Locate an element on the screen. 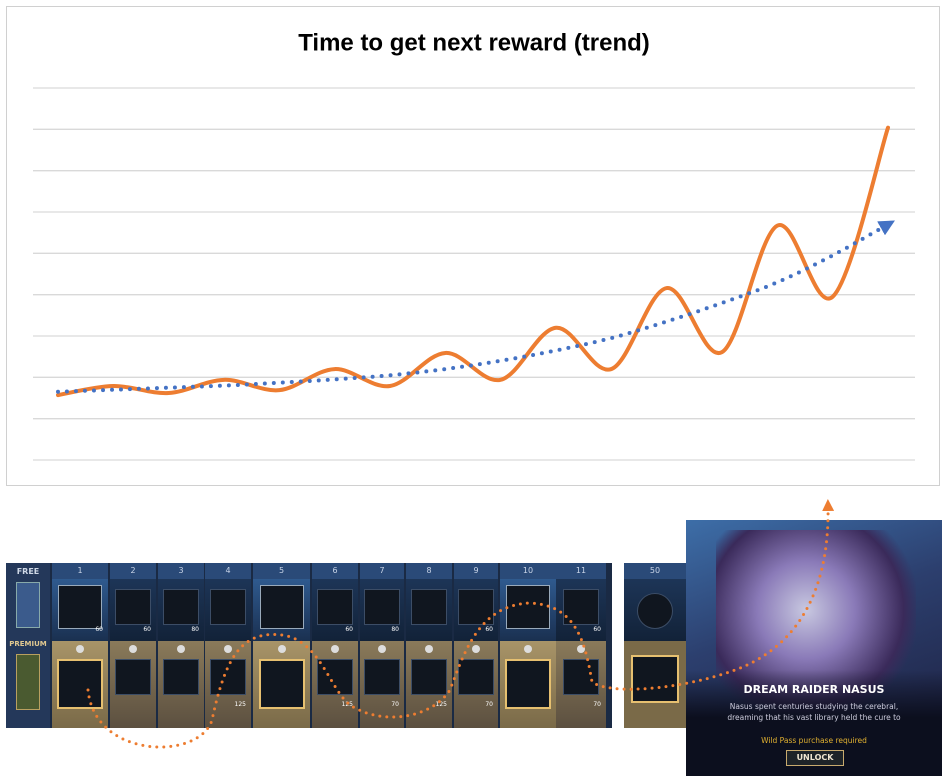 This screenshot has height=781, width=948. level-number: 11 is located at coordinates (581, 571).